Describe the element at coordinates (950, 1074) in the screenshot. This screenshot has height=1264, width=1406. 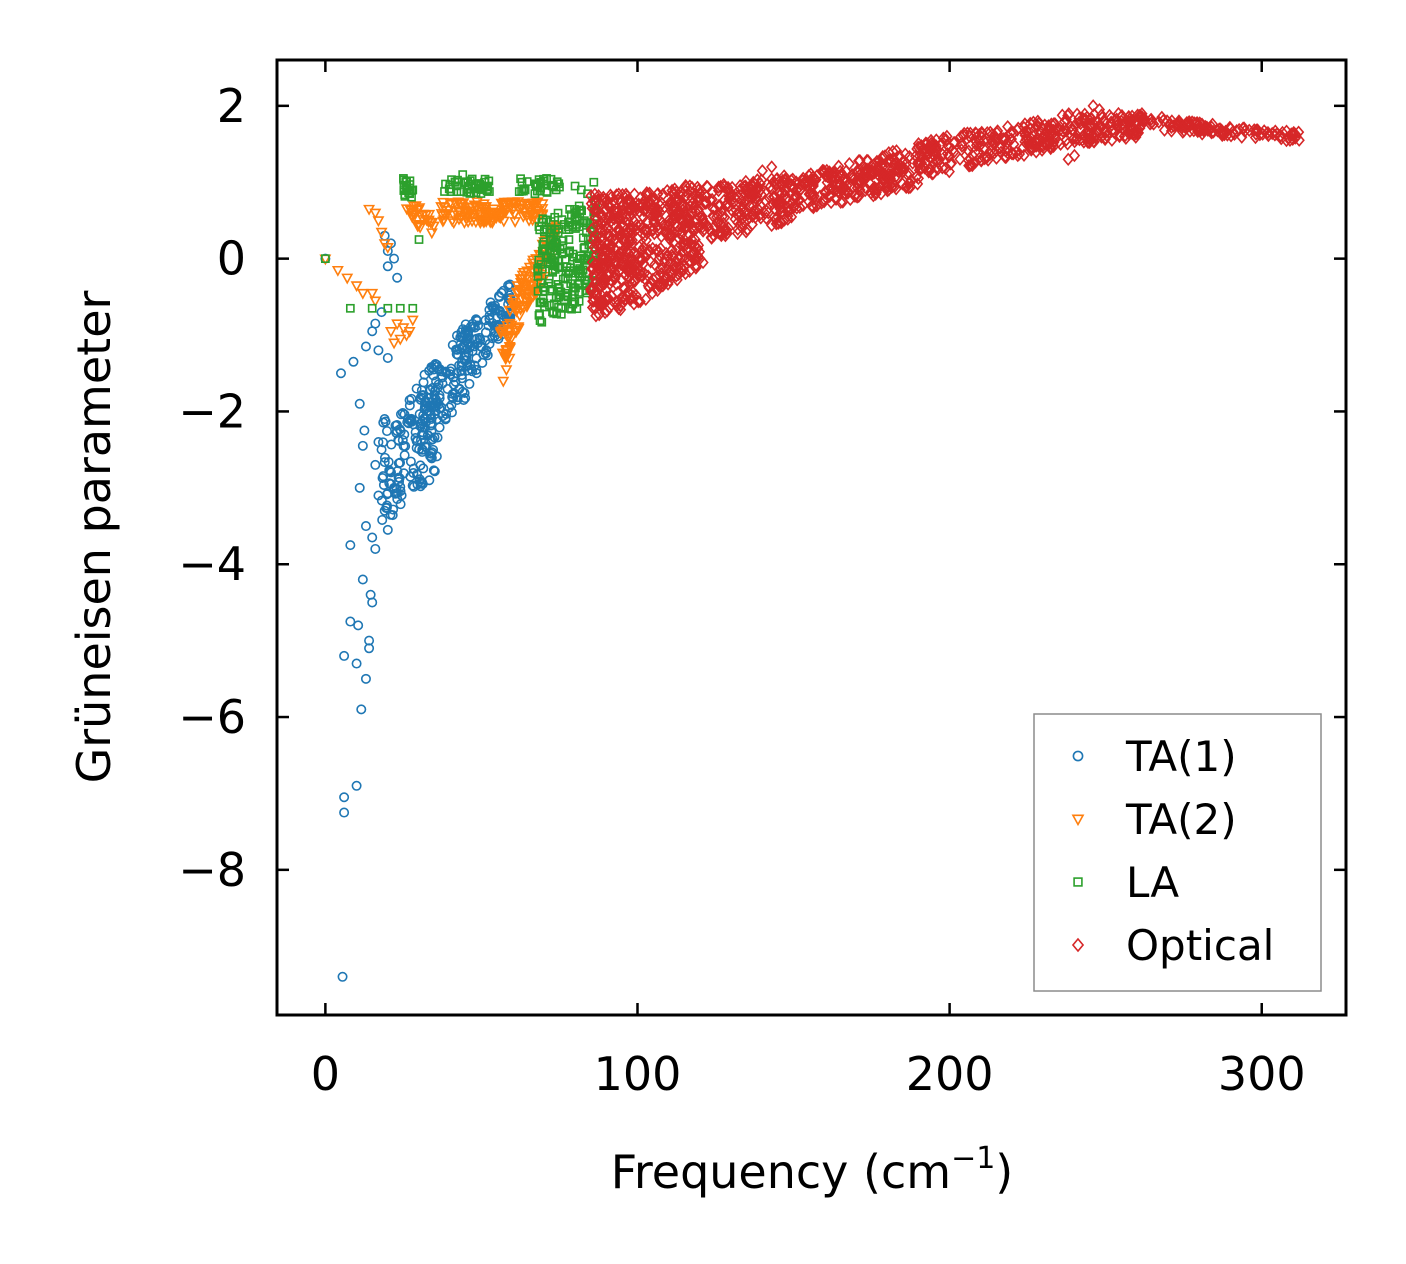
I see `x-tick-label: 200` at that location.